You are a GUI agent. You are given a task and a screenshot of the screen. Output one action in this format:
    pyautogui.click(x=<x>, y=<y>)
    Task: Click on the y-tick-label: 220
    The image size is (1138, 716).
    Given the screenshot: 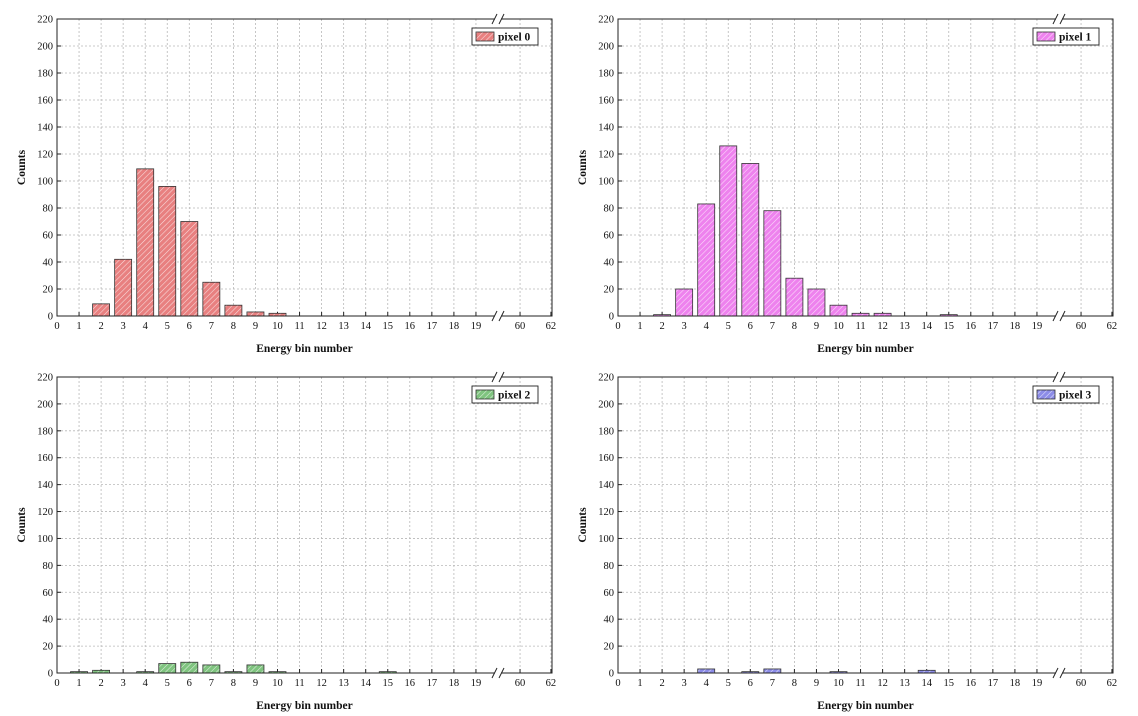 What is the action you would take?
    pyautogui.click(x=606, y=378)
    